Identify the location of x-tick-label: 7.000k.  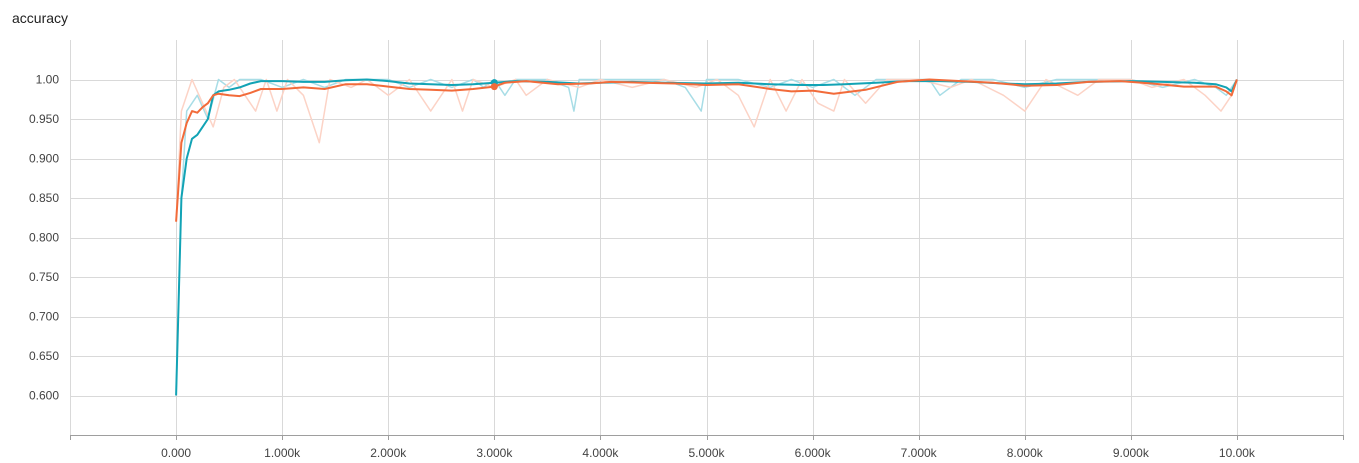
(919, 453).